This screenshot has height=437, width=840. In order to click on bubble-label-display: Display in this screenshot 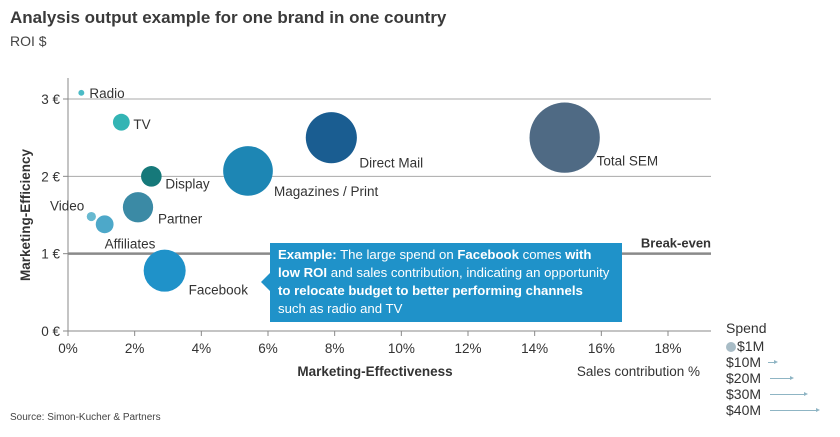, I will do `click(187, 183)`.